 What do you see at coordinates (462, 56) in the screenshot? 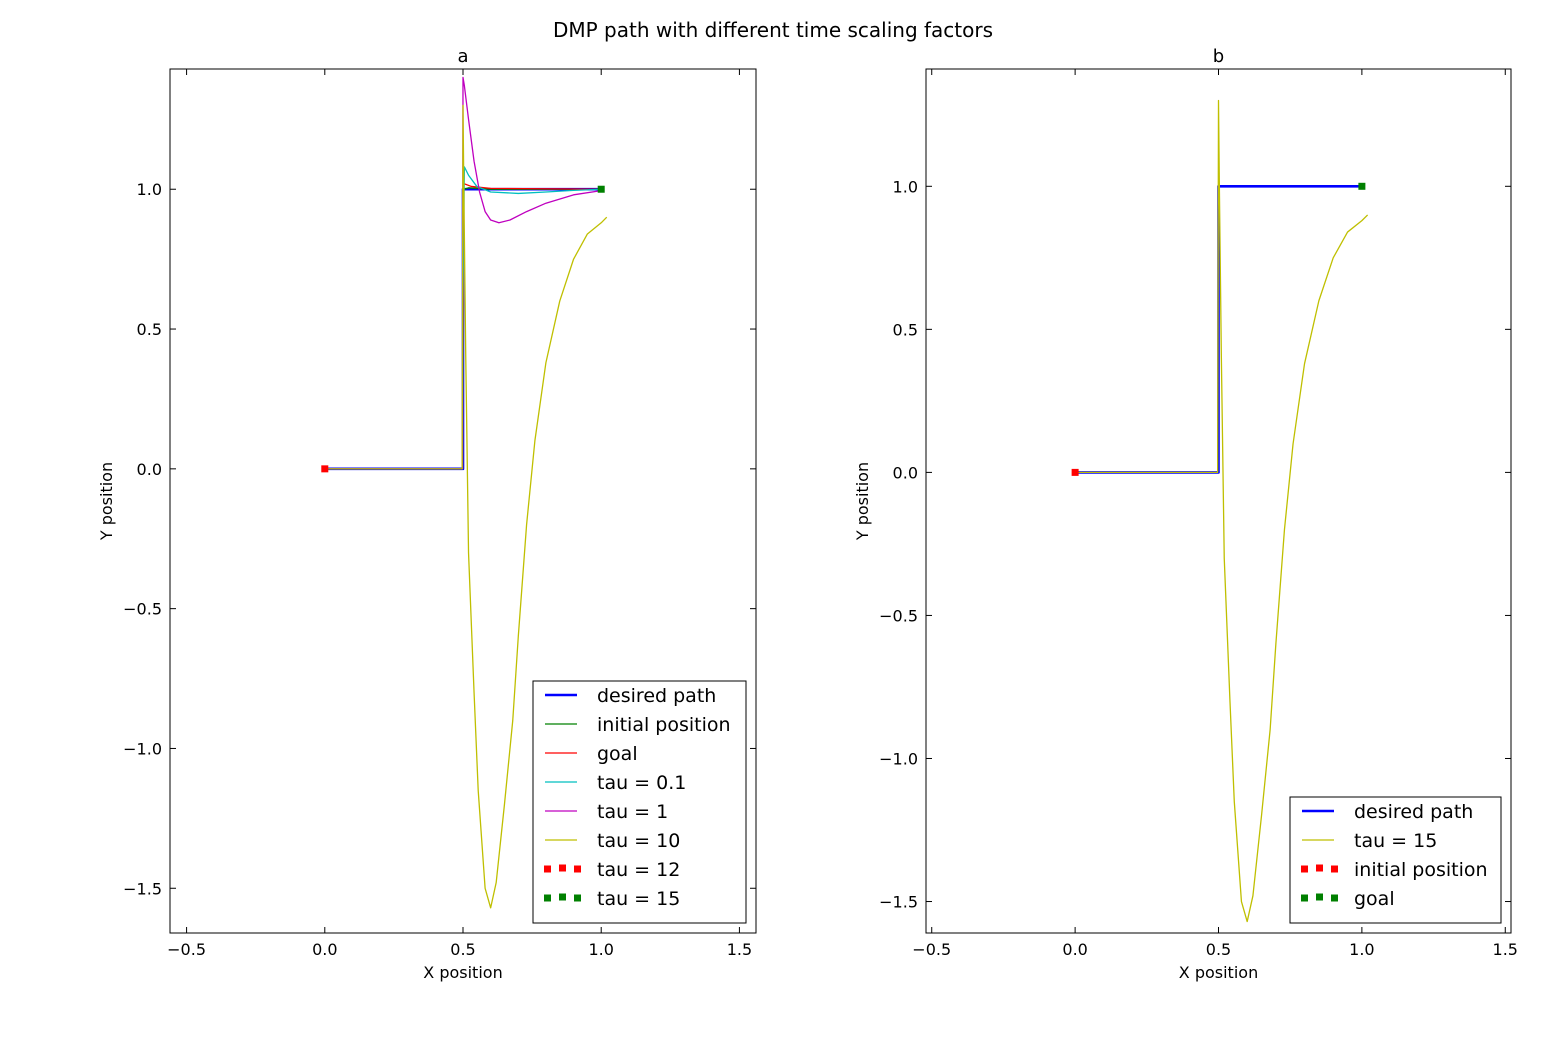
I see `subplot-title: a` at bounding box center [462, 56].